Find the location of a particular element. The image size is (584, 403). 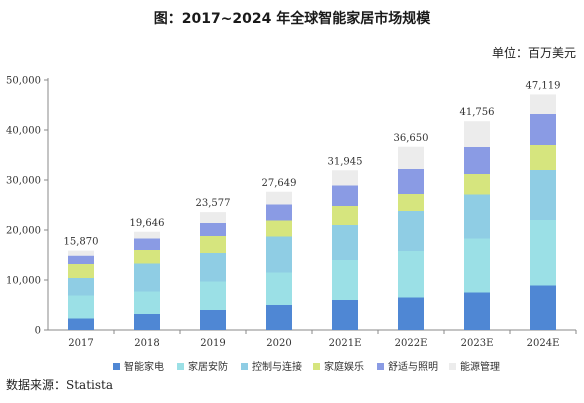

unit-label: 单位：百万美元 is located at coordinates (533, 53).